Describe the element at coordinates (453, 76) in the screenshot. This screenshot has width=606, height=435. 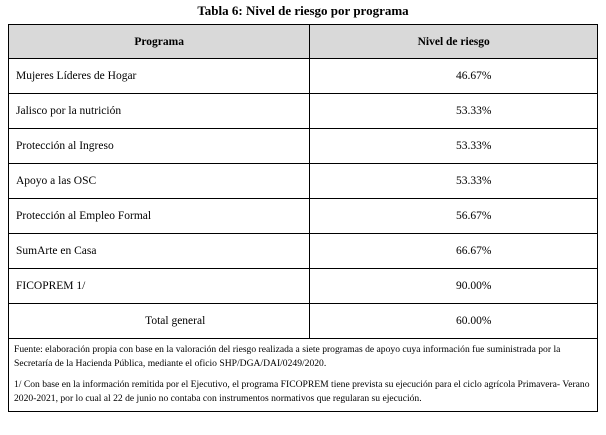
I see `risk-level-cell: 46.67%` at that location.